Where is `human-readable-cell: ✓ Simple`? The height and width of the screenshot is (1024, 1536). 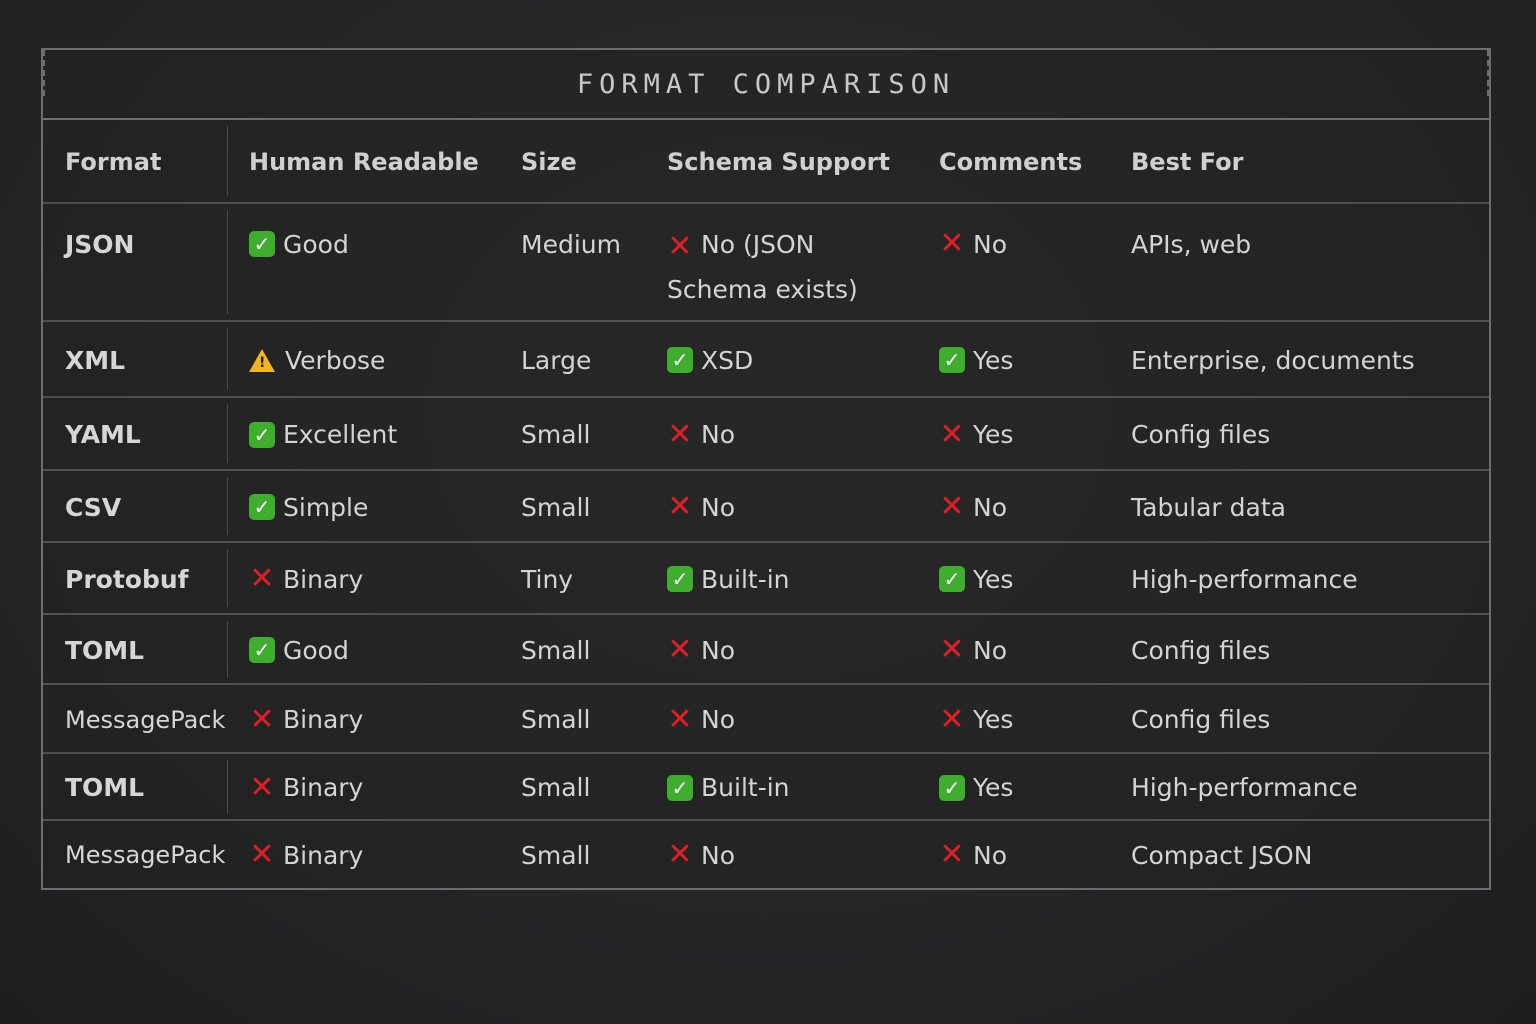 human-readable-cell: ✓ Simple is located at coordinates (308, 507).